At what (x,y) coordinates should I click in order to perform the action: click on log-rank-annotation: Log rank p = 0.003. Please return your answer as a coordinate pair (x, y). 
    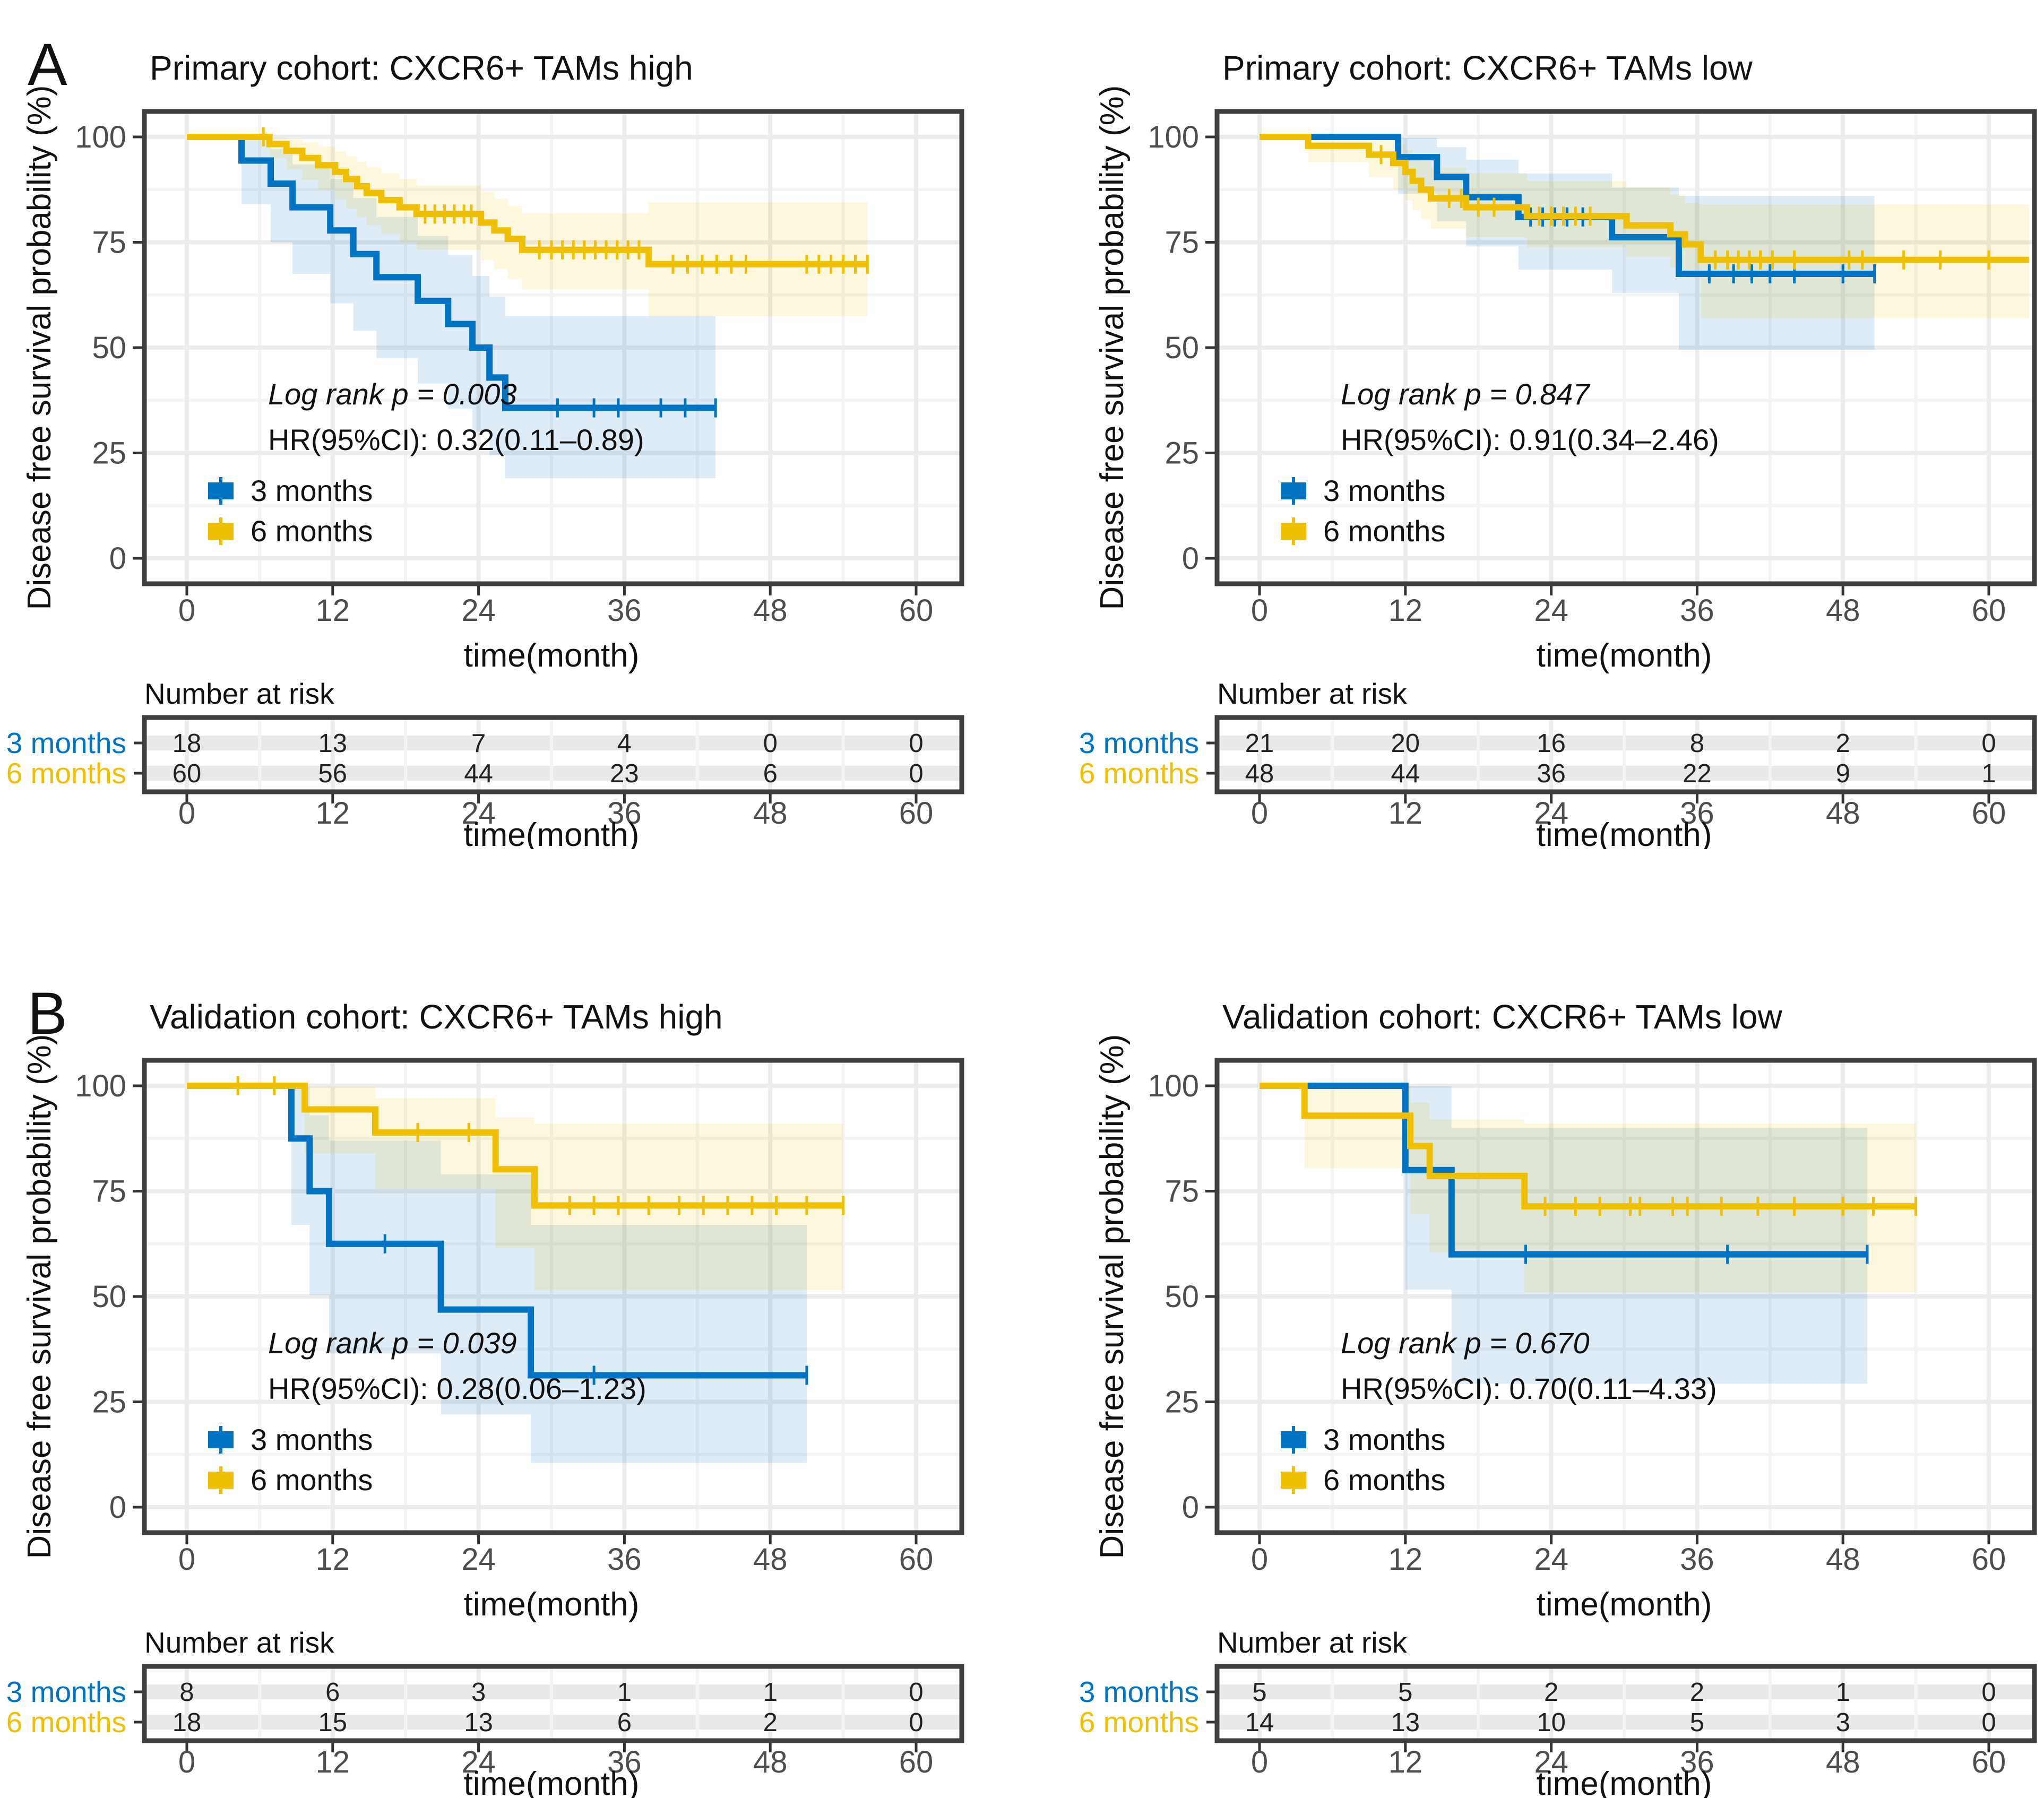
    Looking at the image, I should click on (392, 394).